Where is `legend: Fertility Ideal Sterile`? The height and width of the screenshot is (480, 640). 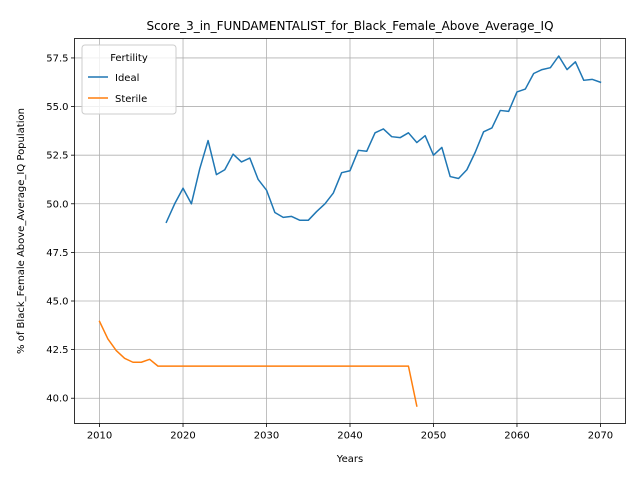 legend: Fertility Ideal Sterile is located at coordinates (129, 79).